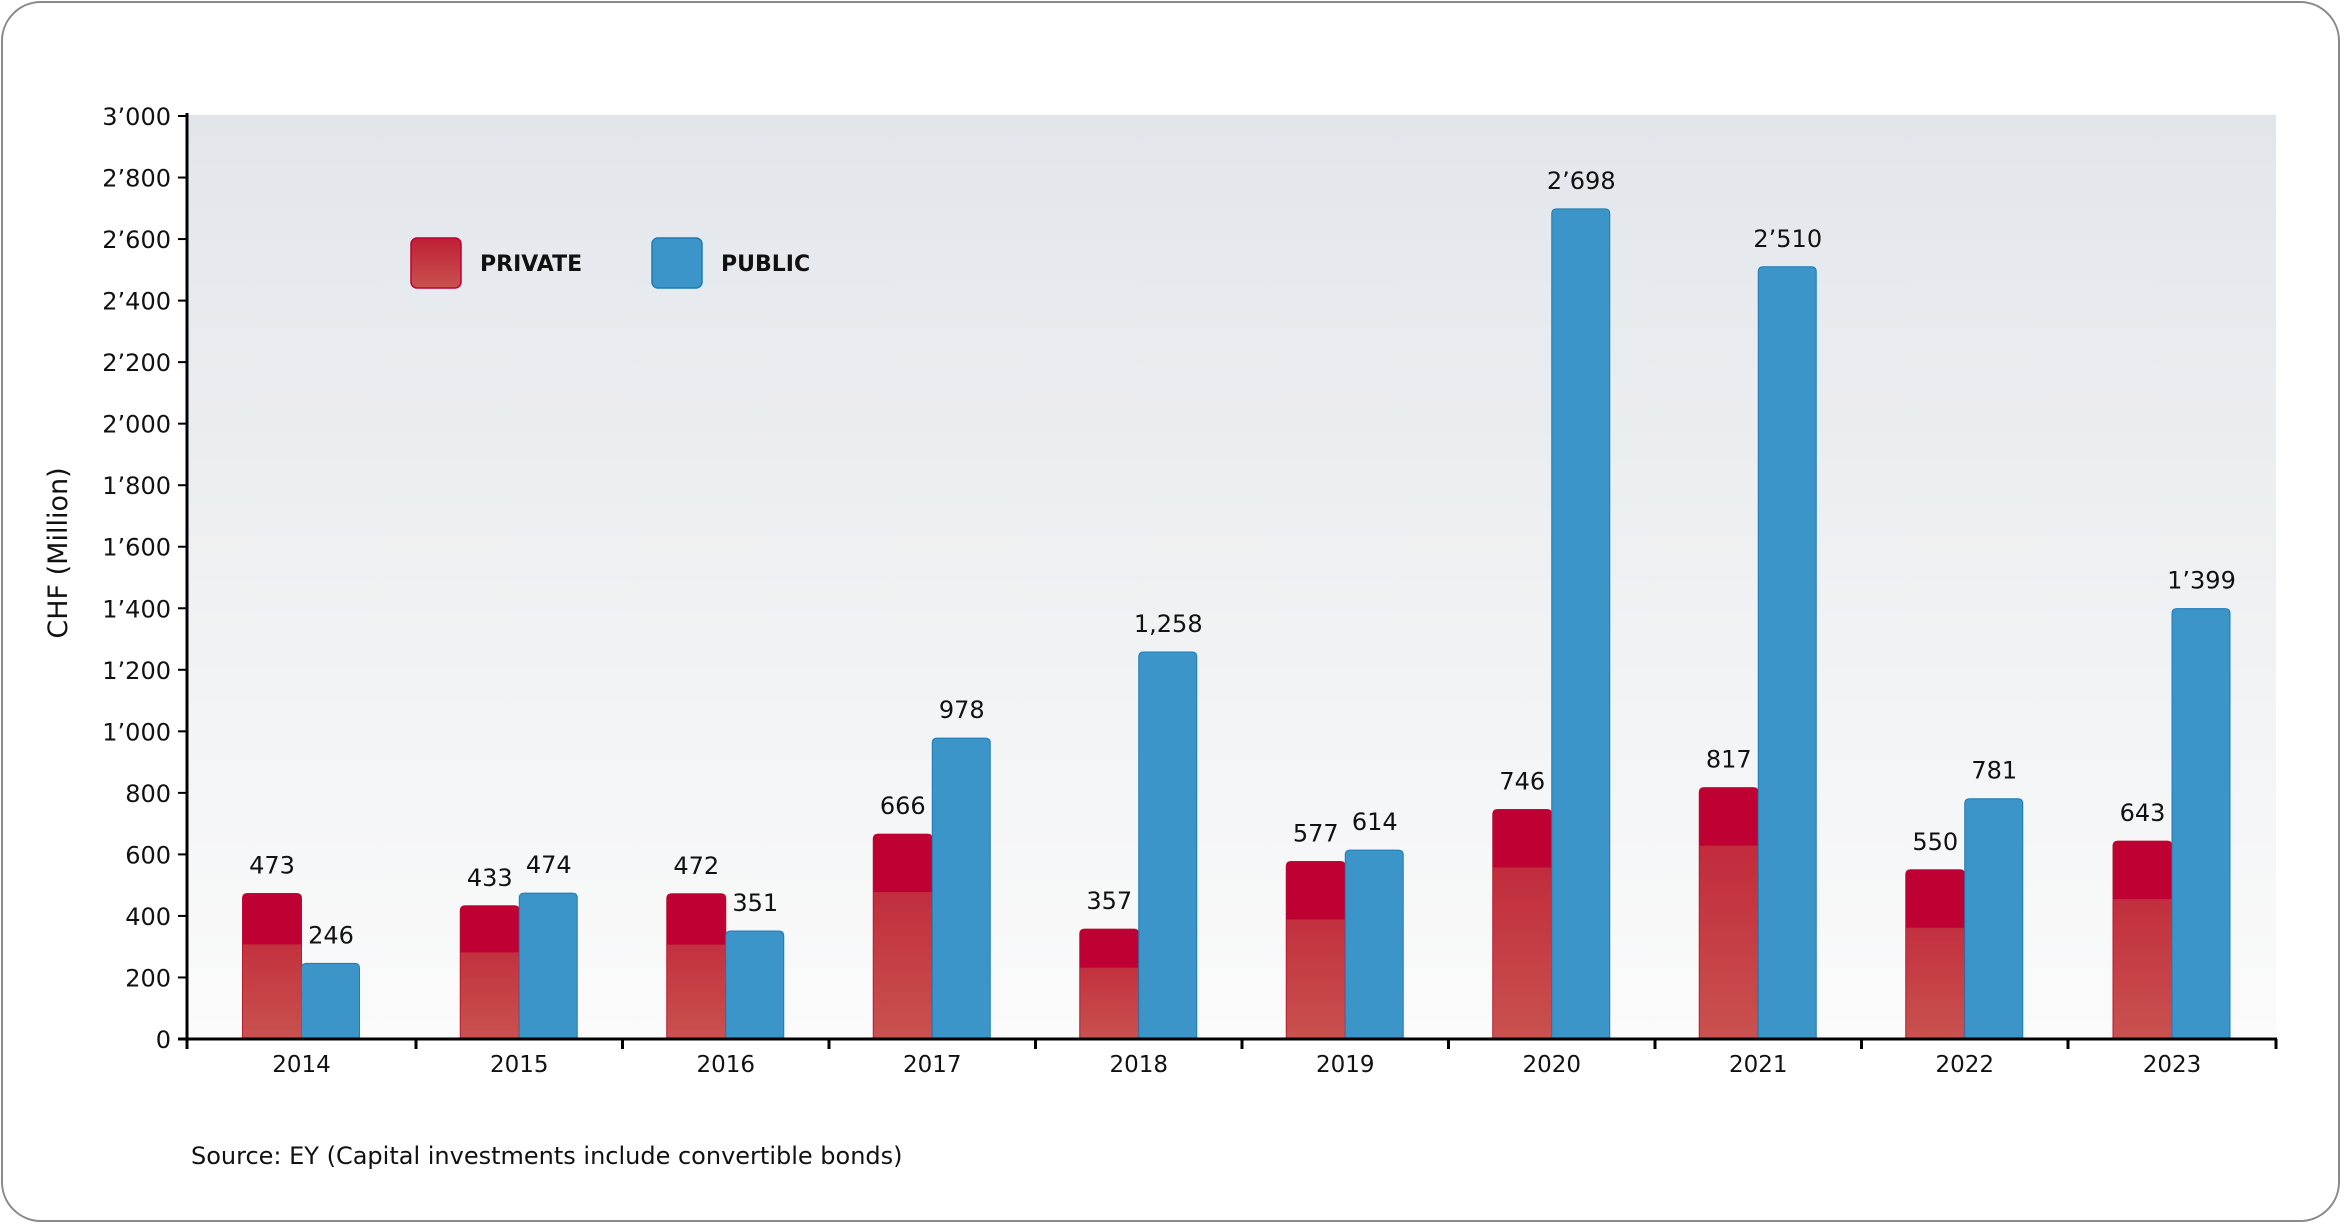  What do you see at coordinates (148, 794) in the screenshot?
I see `y-tick-label: 800` at bounding box center [148, 794].